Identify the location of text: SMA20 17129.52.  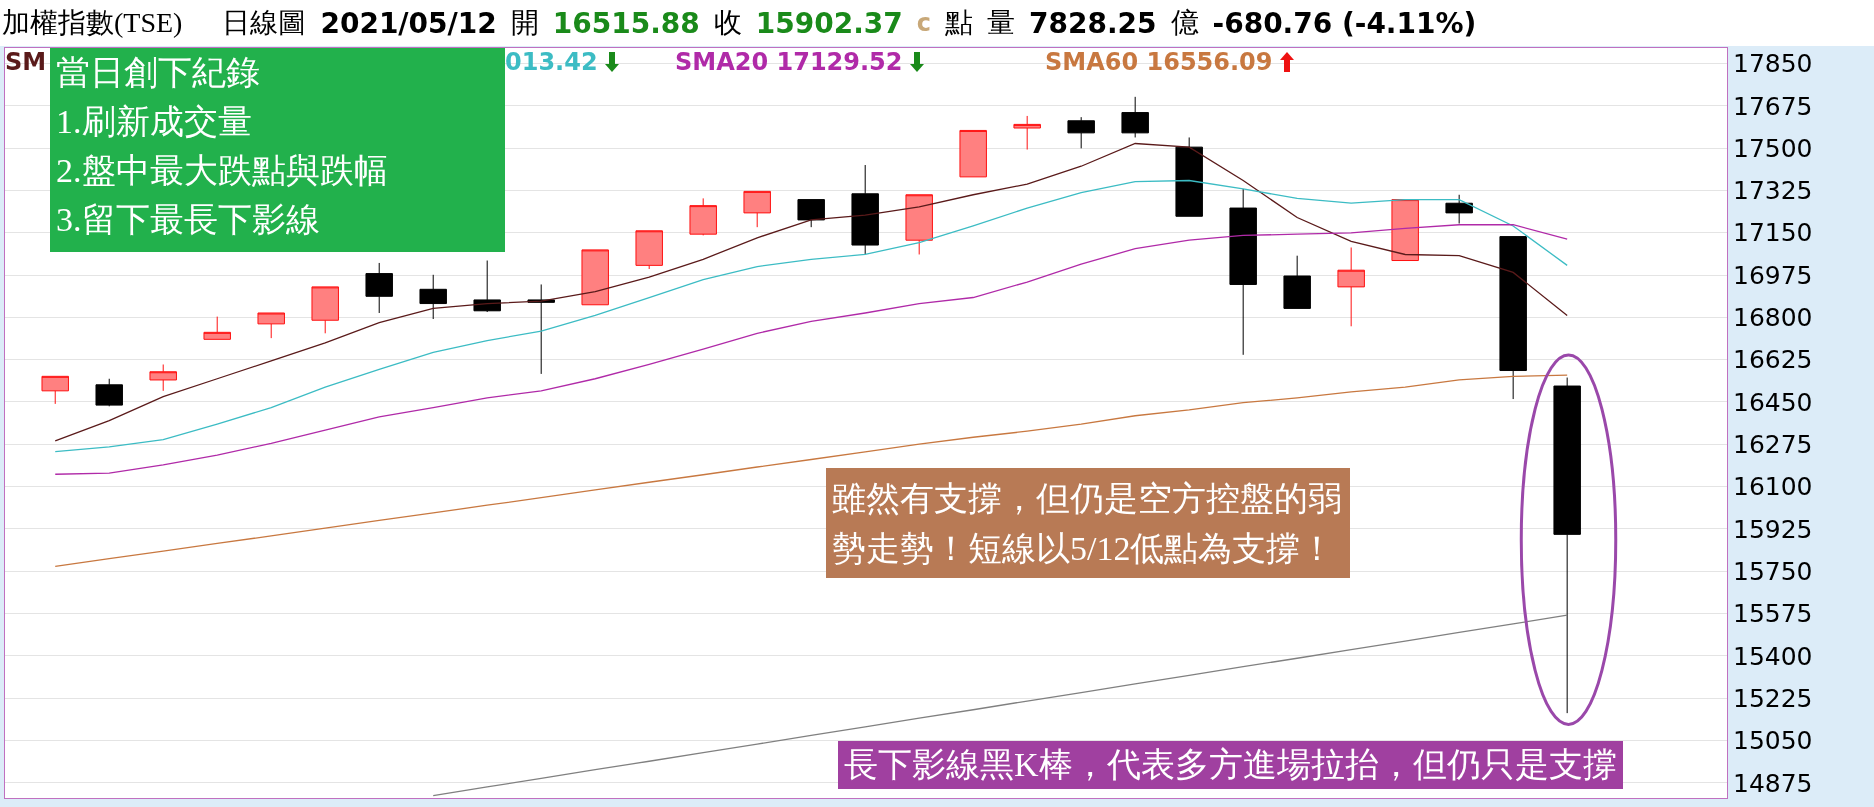
(789, 62).